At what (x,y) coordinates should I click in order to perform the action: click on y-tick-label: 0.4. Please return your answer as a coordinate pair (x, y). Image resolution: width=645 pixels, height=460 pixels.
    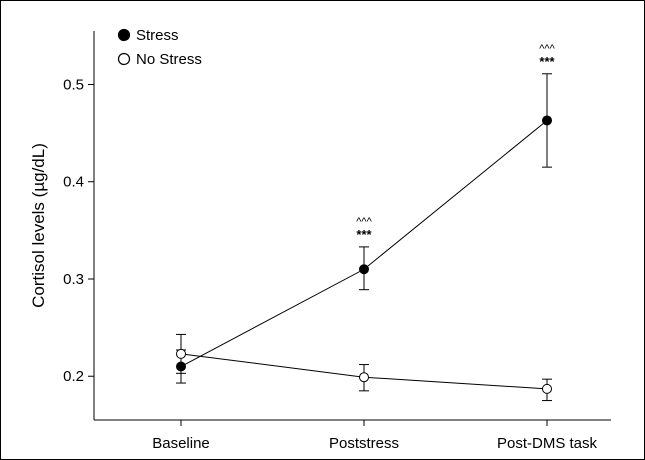
    Looking at the image, I should click on (73, 182).